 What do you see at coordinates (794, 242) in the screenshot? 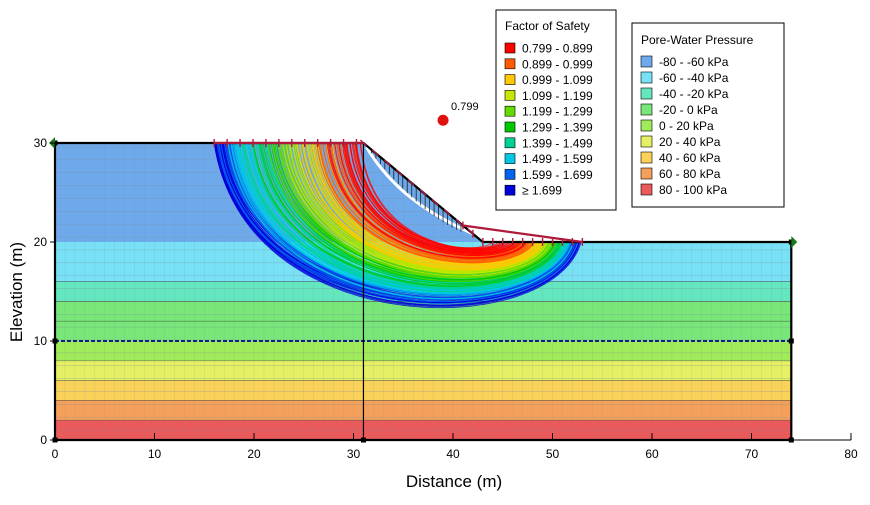
I see `boundary-marker` at bounding box center [794, 242].